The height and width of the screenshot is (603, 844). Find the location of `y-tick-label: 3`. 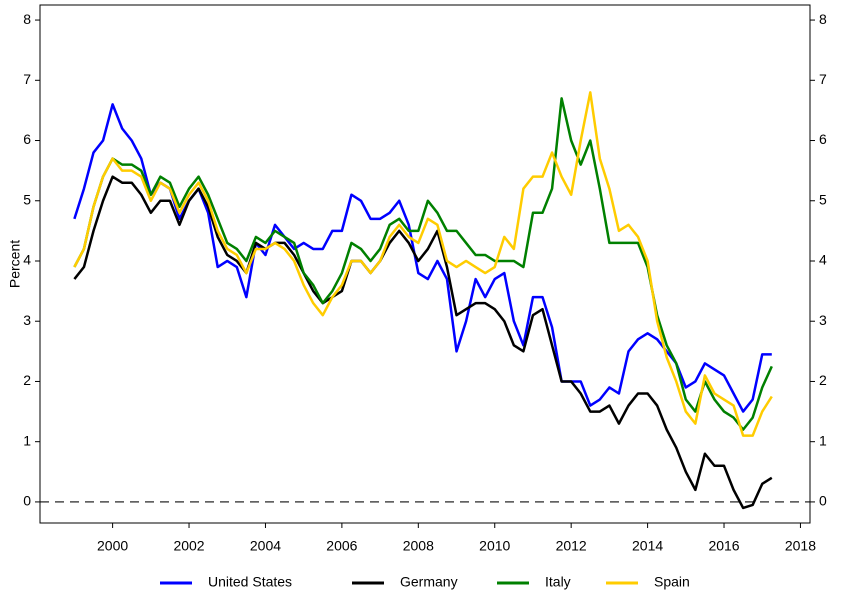

y-tick-label: 3 is located at coordinates (27, 320).